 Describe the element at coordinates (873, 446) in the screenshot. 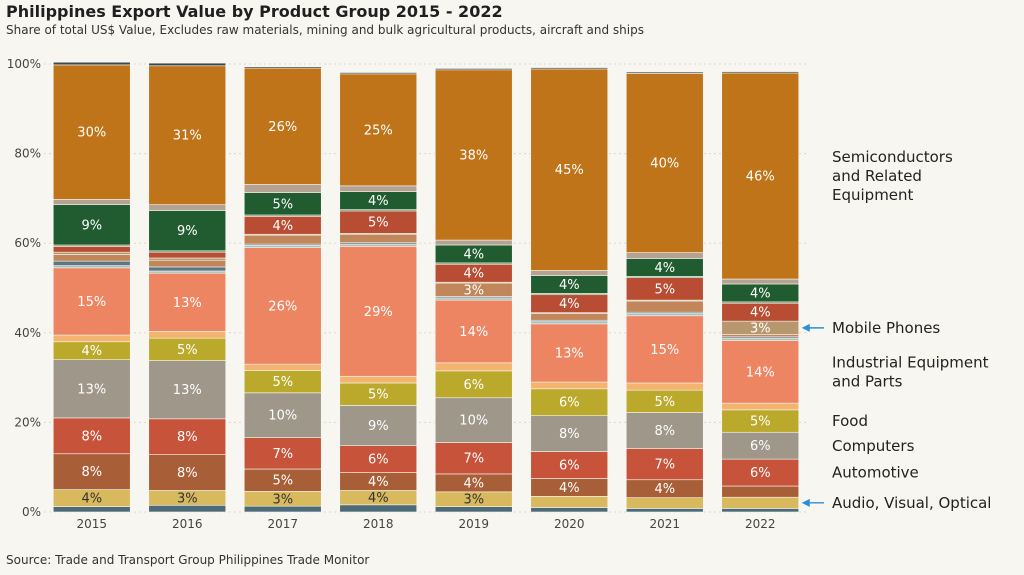

I see `legend-label: Computers` at that location.